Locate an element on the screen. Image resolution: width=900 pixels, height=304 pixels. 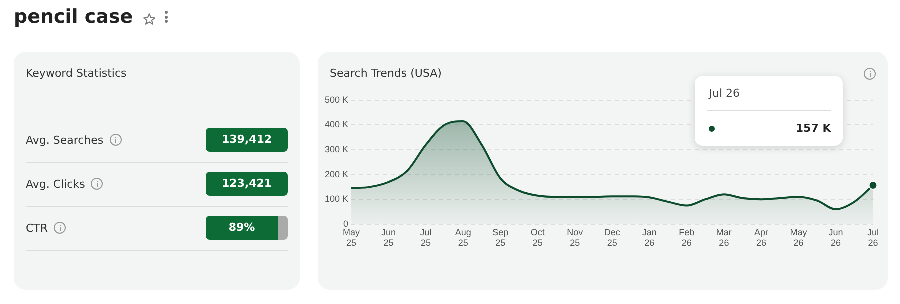
x-tick-label: Aug 25 is located at coordinates (463, 237).